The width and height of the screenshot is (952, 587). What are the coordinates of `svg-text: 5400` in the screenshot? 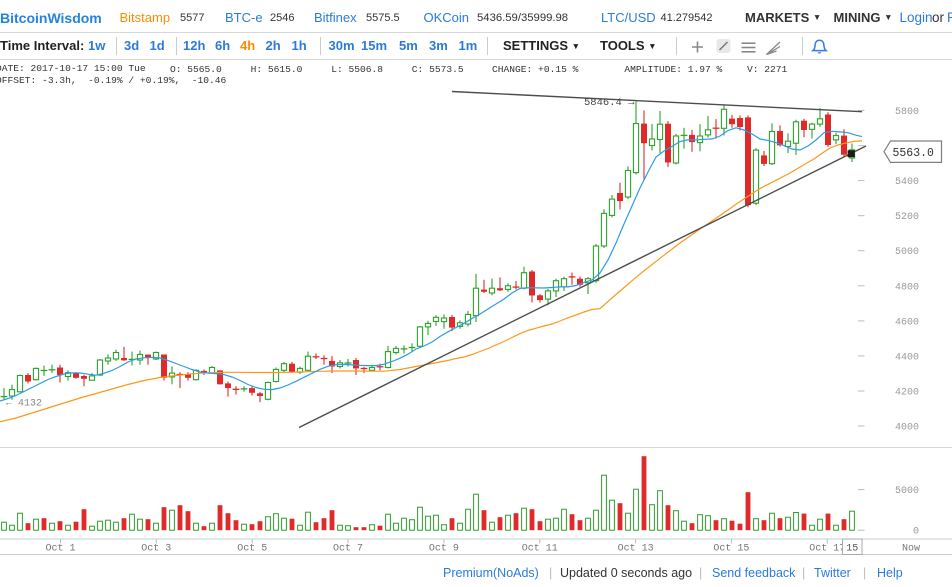 It's located at (907, 182).